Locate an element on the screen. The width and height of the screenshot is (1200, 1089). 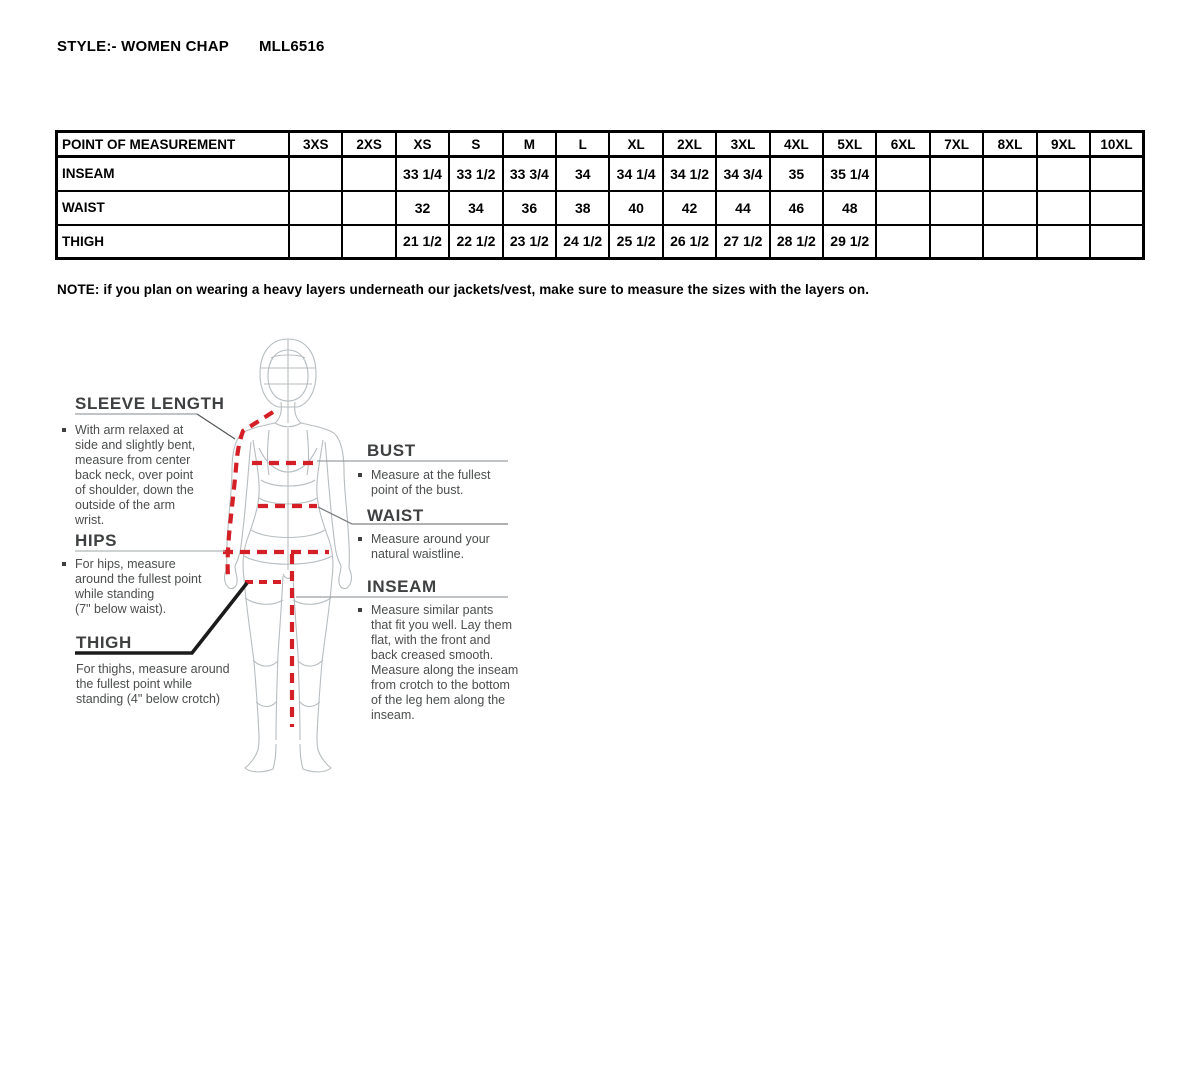
size-value-cell: 44 is located at coordinates (743, 207).